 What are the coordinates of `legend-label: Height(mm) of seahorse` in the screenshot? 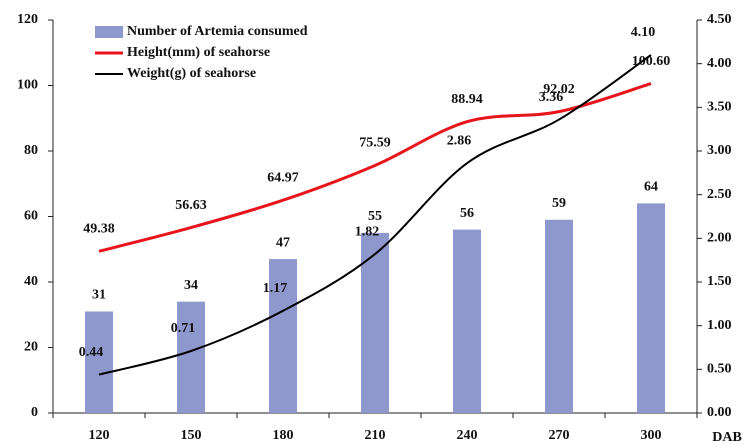 It's located at (198, 52).